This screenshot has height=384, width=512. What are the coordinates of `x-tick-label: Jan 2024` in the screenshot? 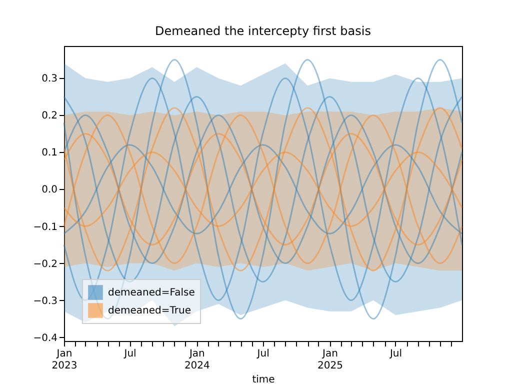 It's located at (197, 360).